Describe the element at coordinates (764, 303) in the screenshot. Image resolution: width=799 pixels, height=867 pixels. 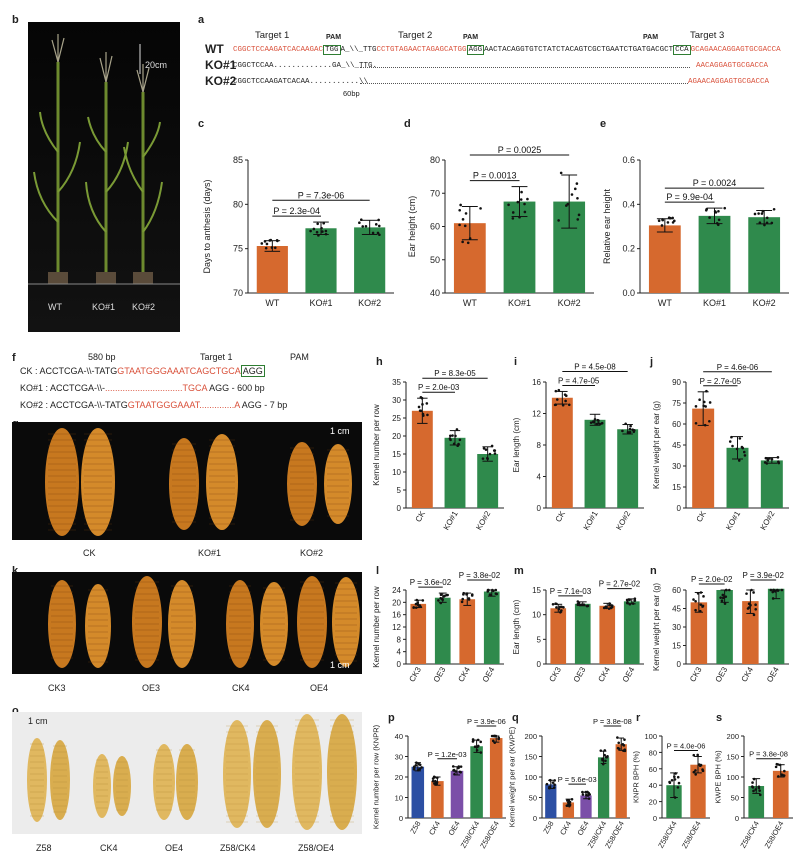
I see `x-tick-label-e-2: KO#2` at that location.